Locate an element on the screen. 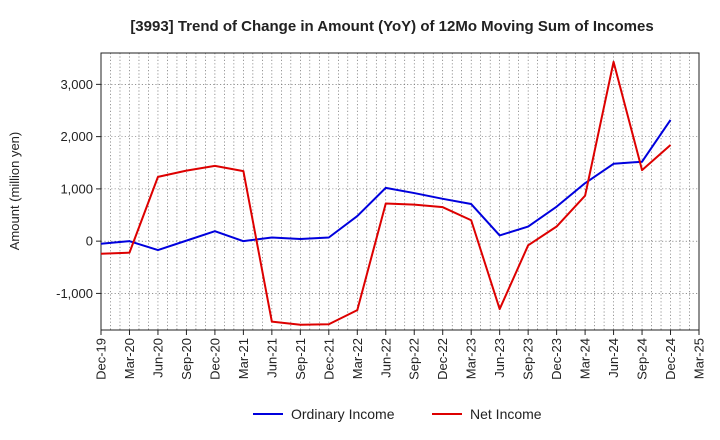 The image size is (720, 440). x-tick-label: Jun-20 is located at coordinates (157, 358).